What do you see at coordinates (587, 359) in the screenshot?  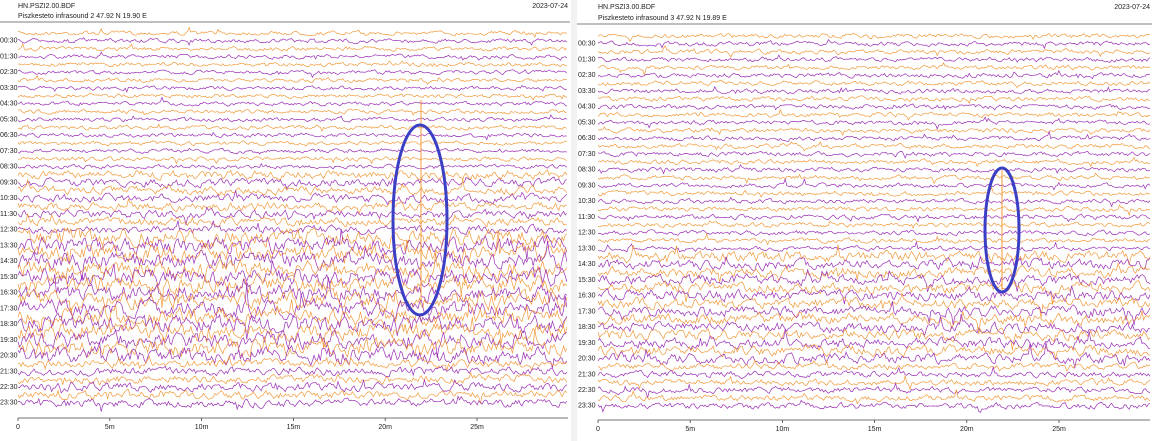 I see `row-label: 20:30` at bounding box center [587, 359].